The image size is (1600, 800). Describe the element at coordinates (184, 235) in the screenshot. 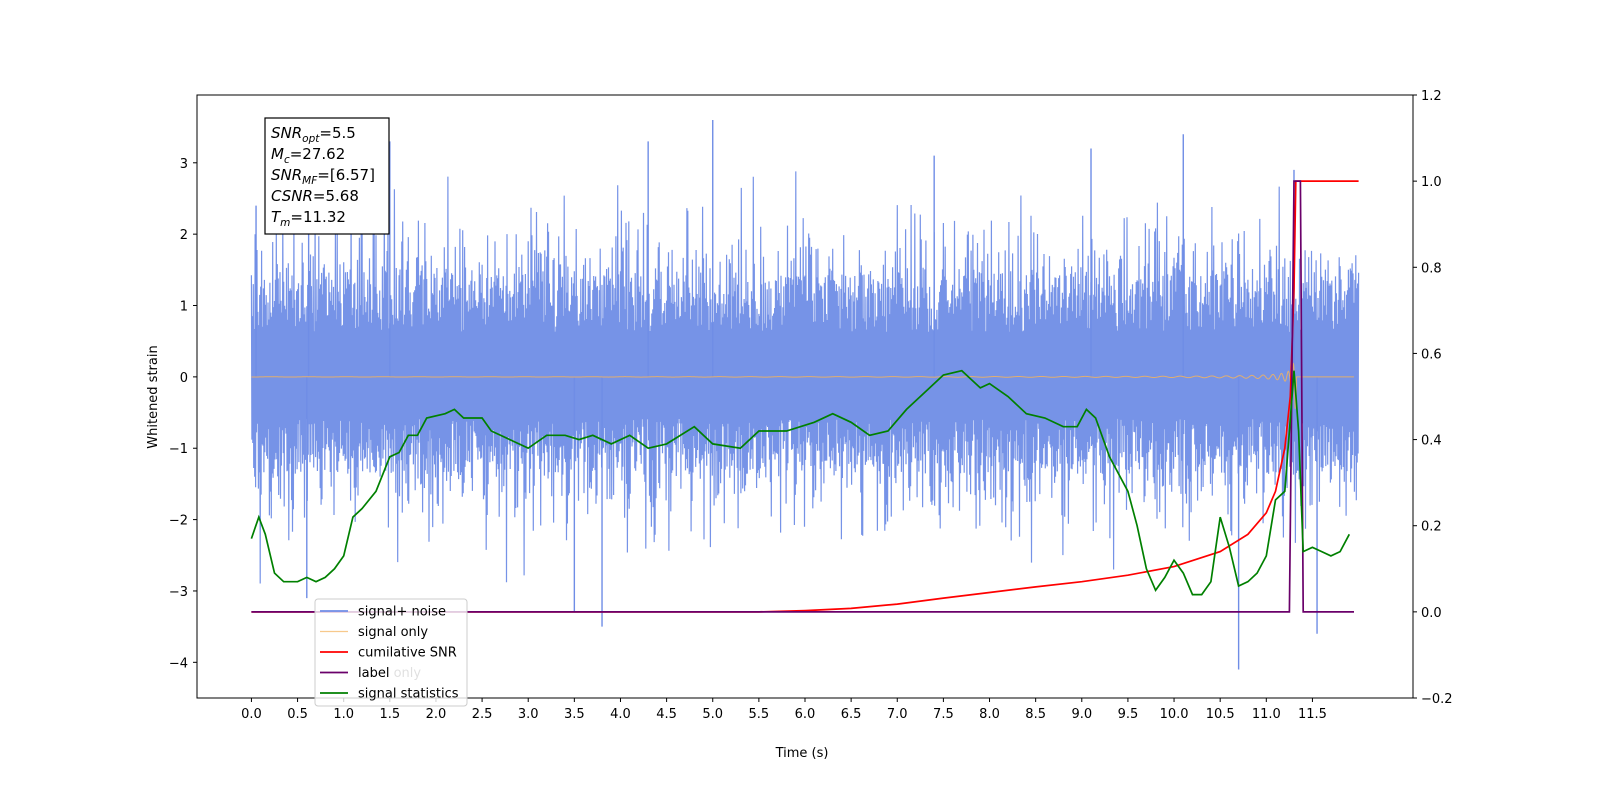

I see `y-left-tick-label: 2` at that location.